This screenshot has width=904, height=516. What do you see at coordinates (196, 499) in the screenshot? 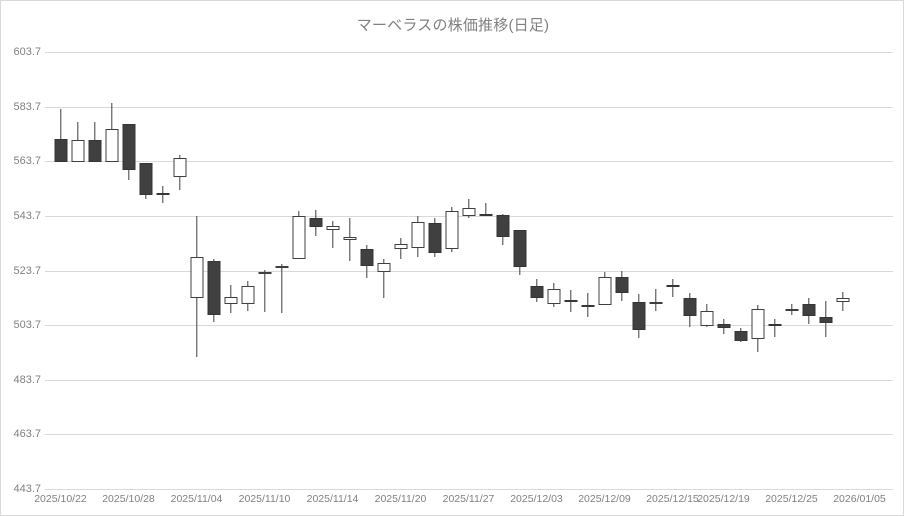
I see `x-tick-label: 2025/11/04` at bounding box center [196, 499].